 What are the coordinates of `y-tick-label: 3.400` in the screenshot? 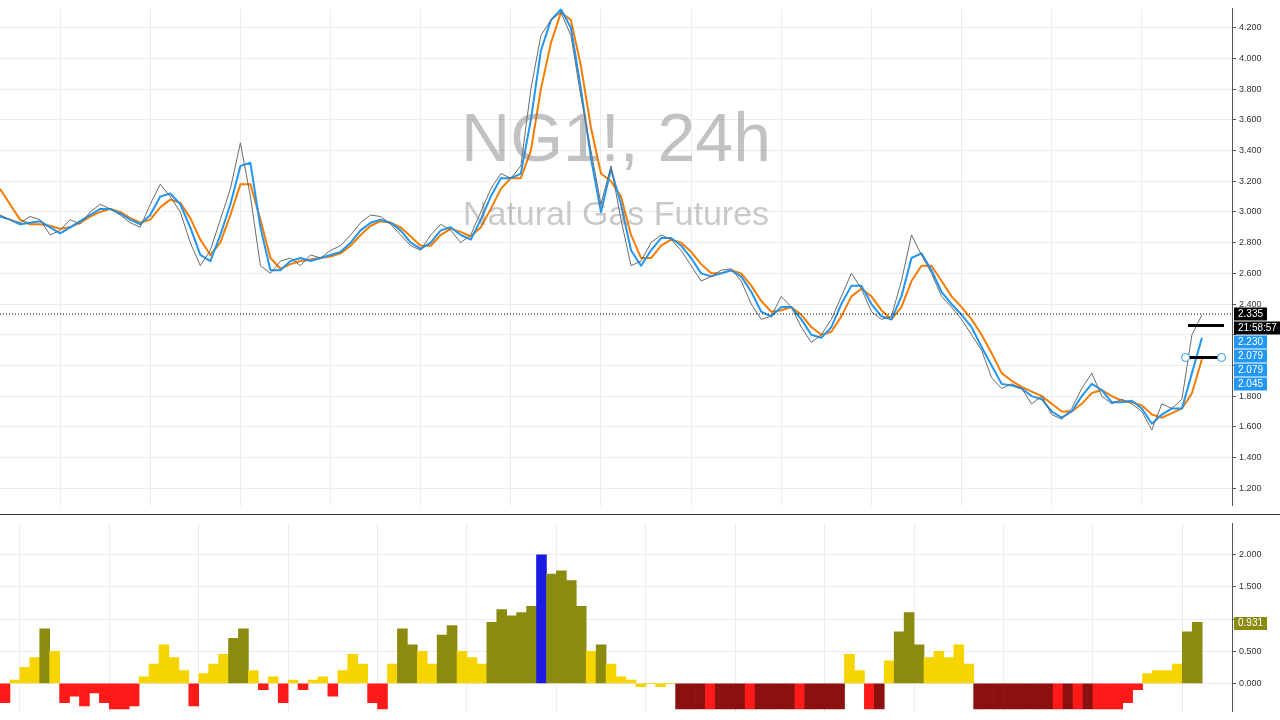 It's located at (1250, 150).